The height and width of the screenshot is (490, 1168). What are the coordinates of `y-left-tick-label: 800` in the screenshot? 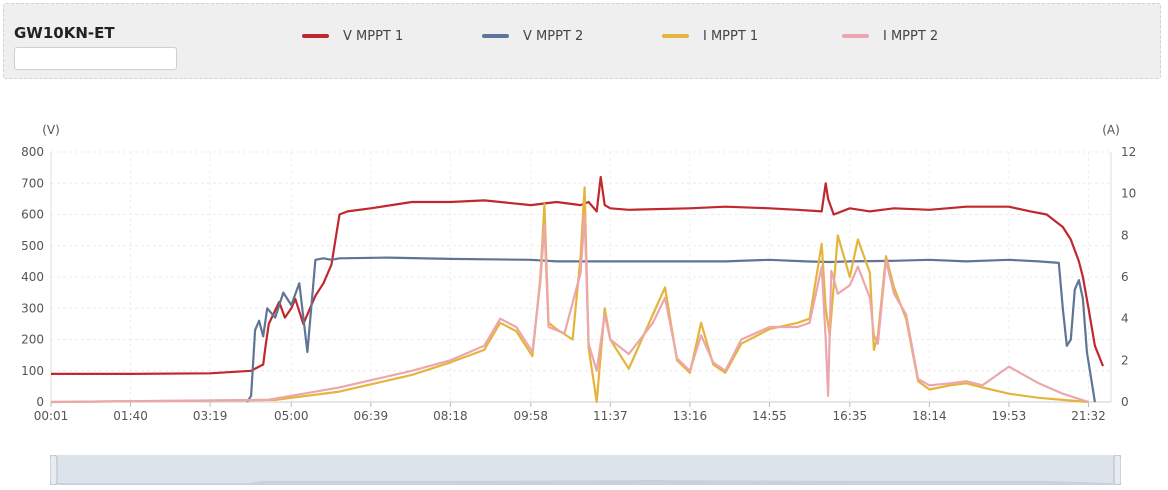 It's located at (32, 152).